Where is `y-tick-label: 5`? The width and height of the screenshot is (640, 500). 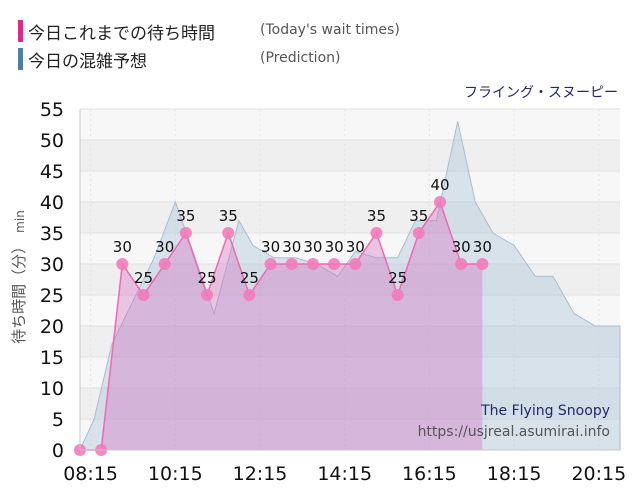
y-tick-label: 5 is located at coordinates (58, 420).